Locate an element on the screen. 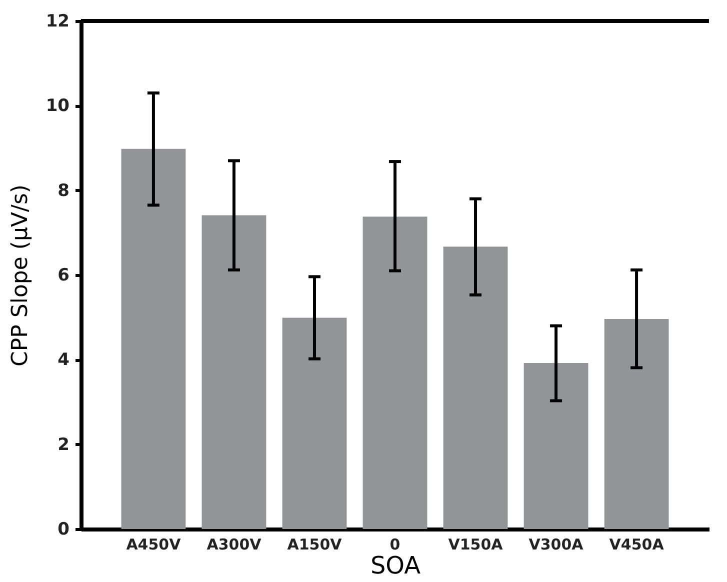 The width and height of the screenshot is (727, 582). y-tick-label: 6 is located at coordinates (64, 276).